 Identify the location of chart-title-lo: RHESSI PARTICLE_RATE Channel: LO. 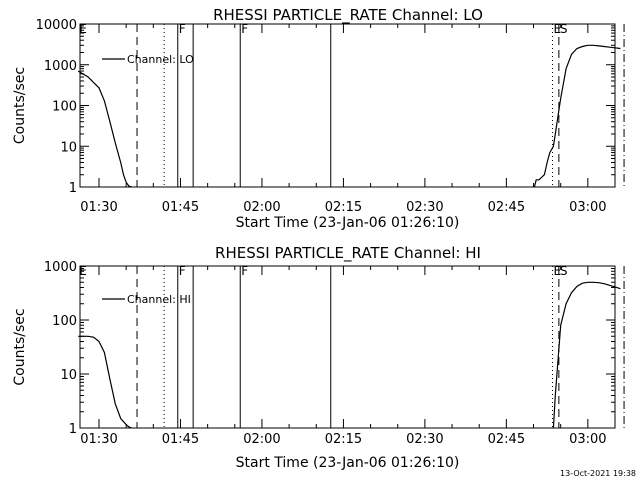
(348, 15).